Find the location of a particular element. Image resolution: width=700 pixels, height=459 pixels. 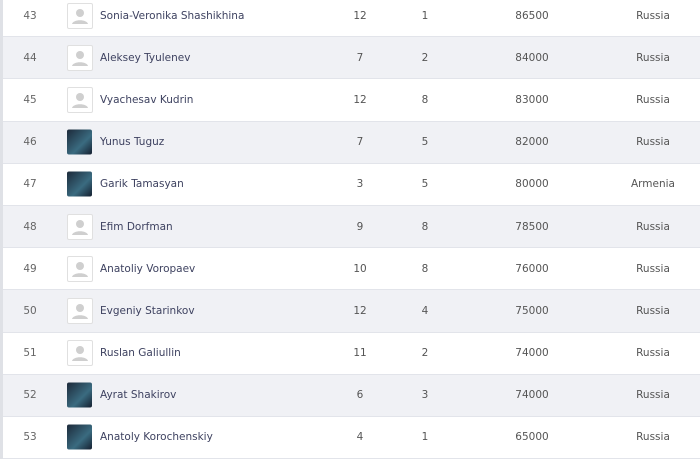

rank: 43 is located at coordinates (30, 15).